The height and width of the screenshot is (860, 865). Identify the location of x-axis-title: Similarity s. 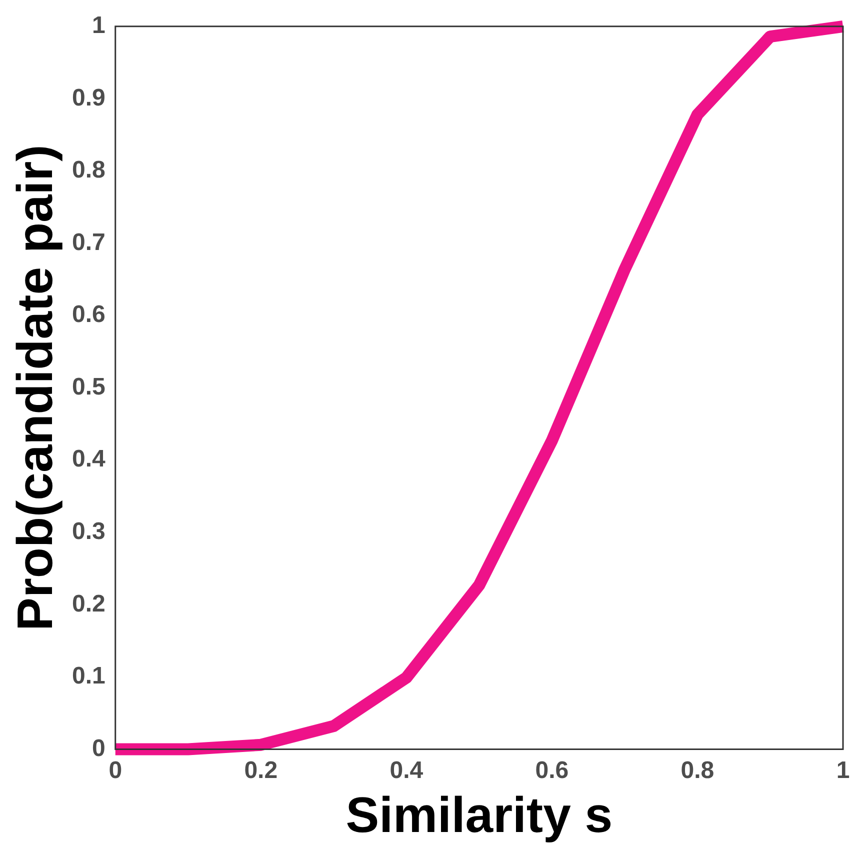
(479, 814).